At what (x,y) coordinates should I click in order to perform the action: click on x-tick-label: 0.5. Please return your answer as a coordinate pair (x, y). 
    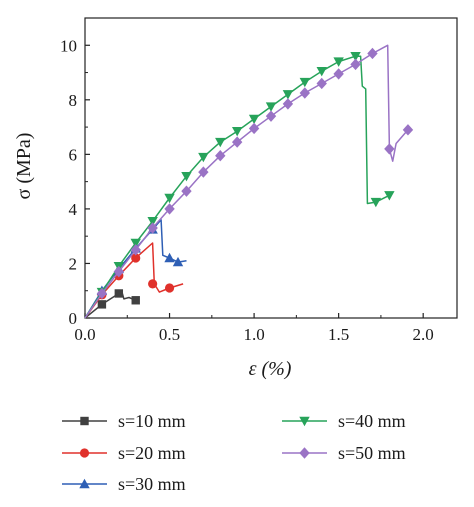
    Looking at the image, I should click on (169, 334).